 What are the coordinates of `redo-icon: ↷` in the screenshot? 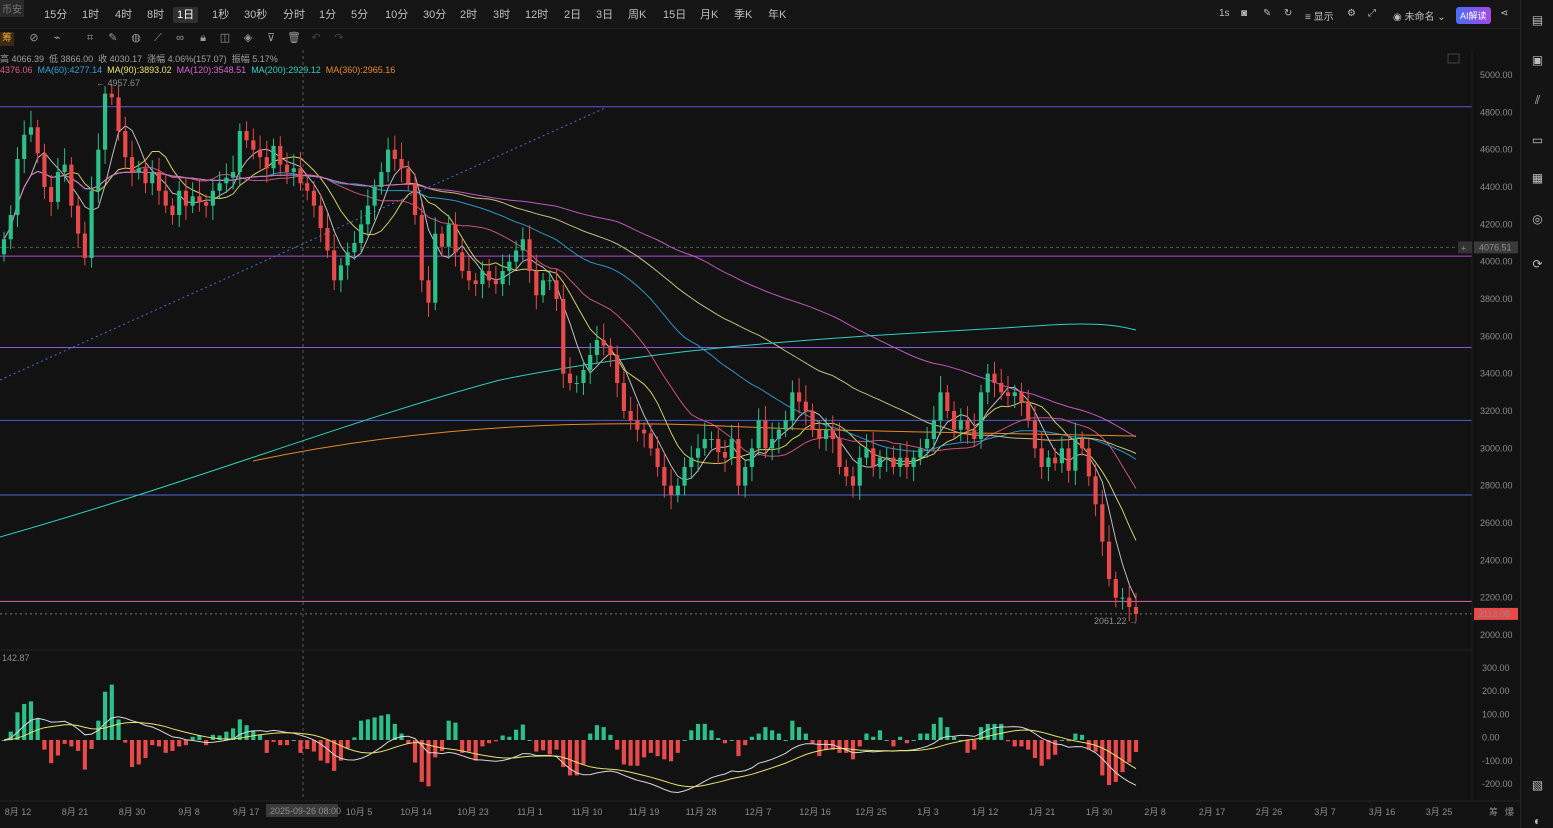 It's located at (339, 38).